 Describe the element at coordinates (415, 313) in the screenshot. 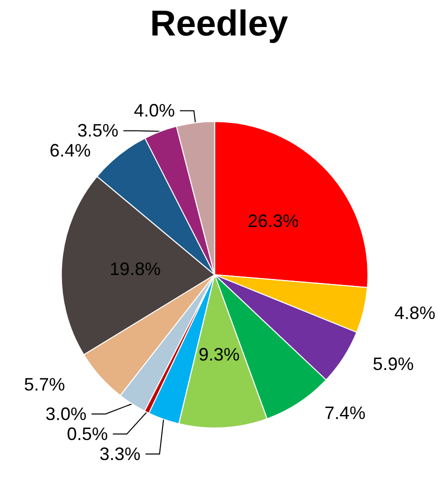

I see `data-label: 4.8%` at that location.